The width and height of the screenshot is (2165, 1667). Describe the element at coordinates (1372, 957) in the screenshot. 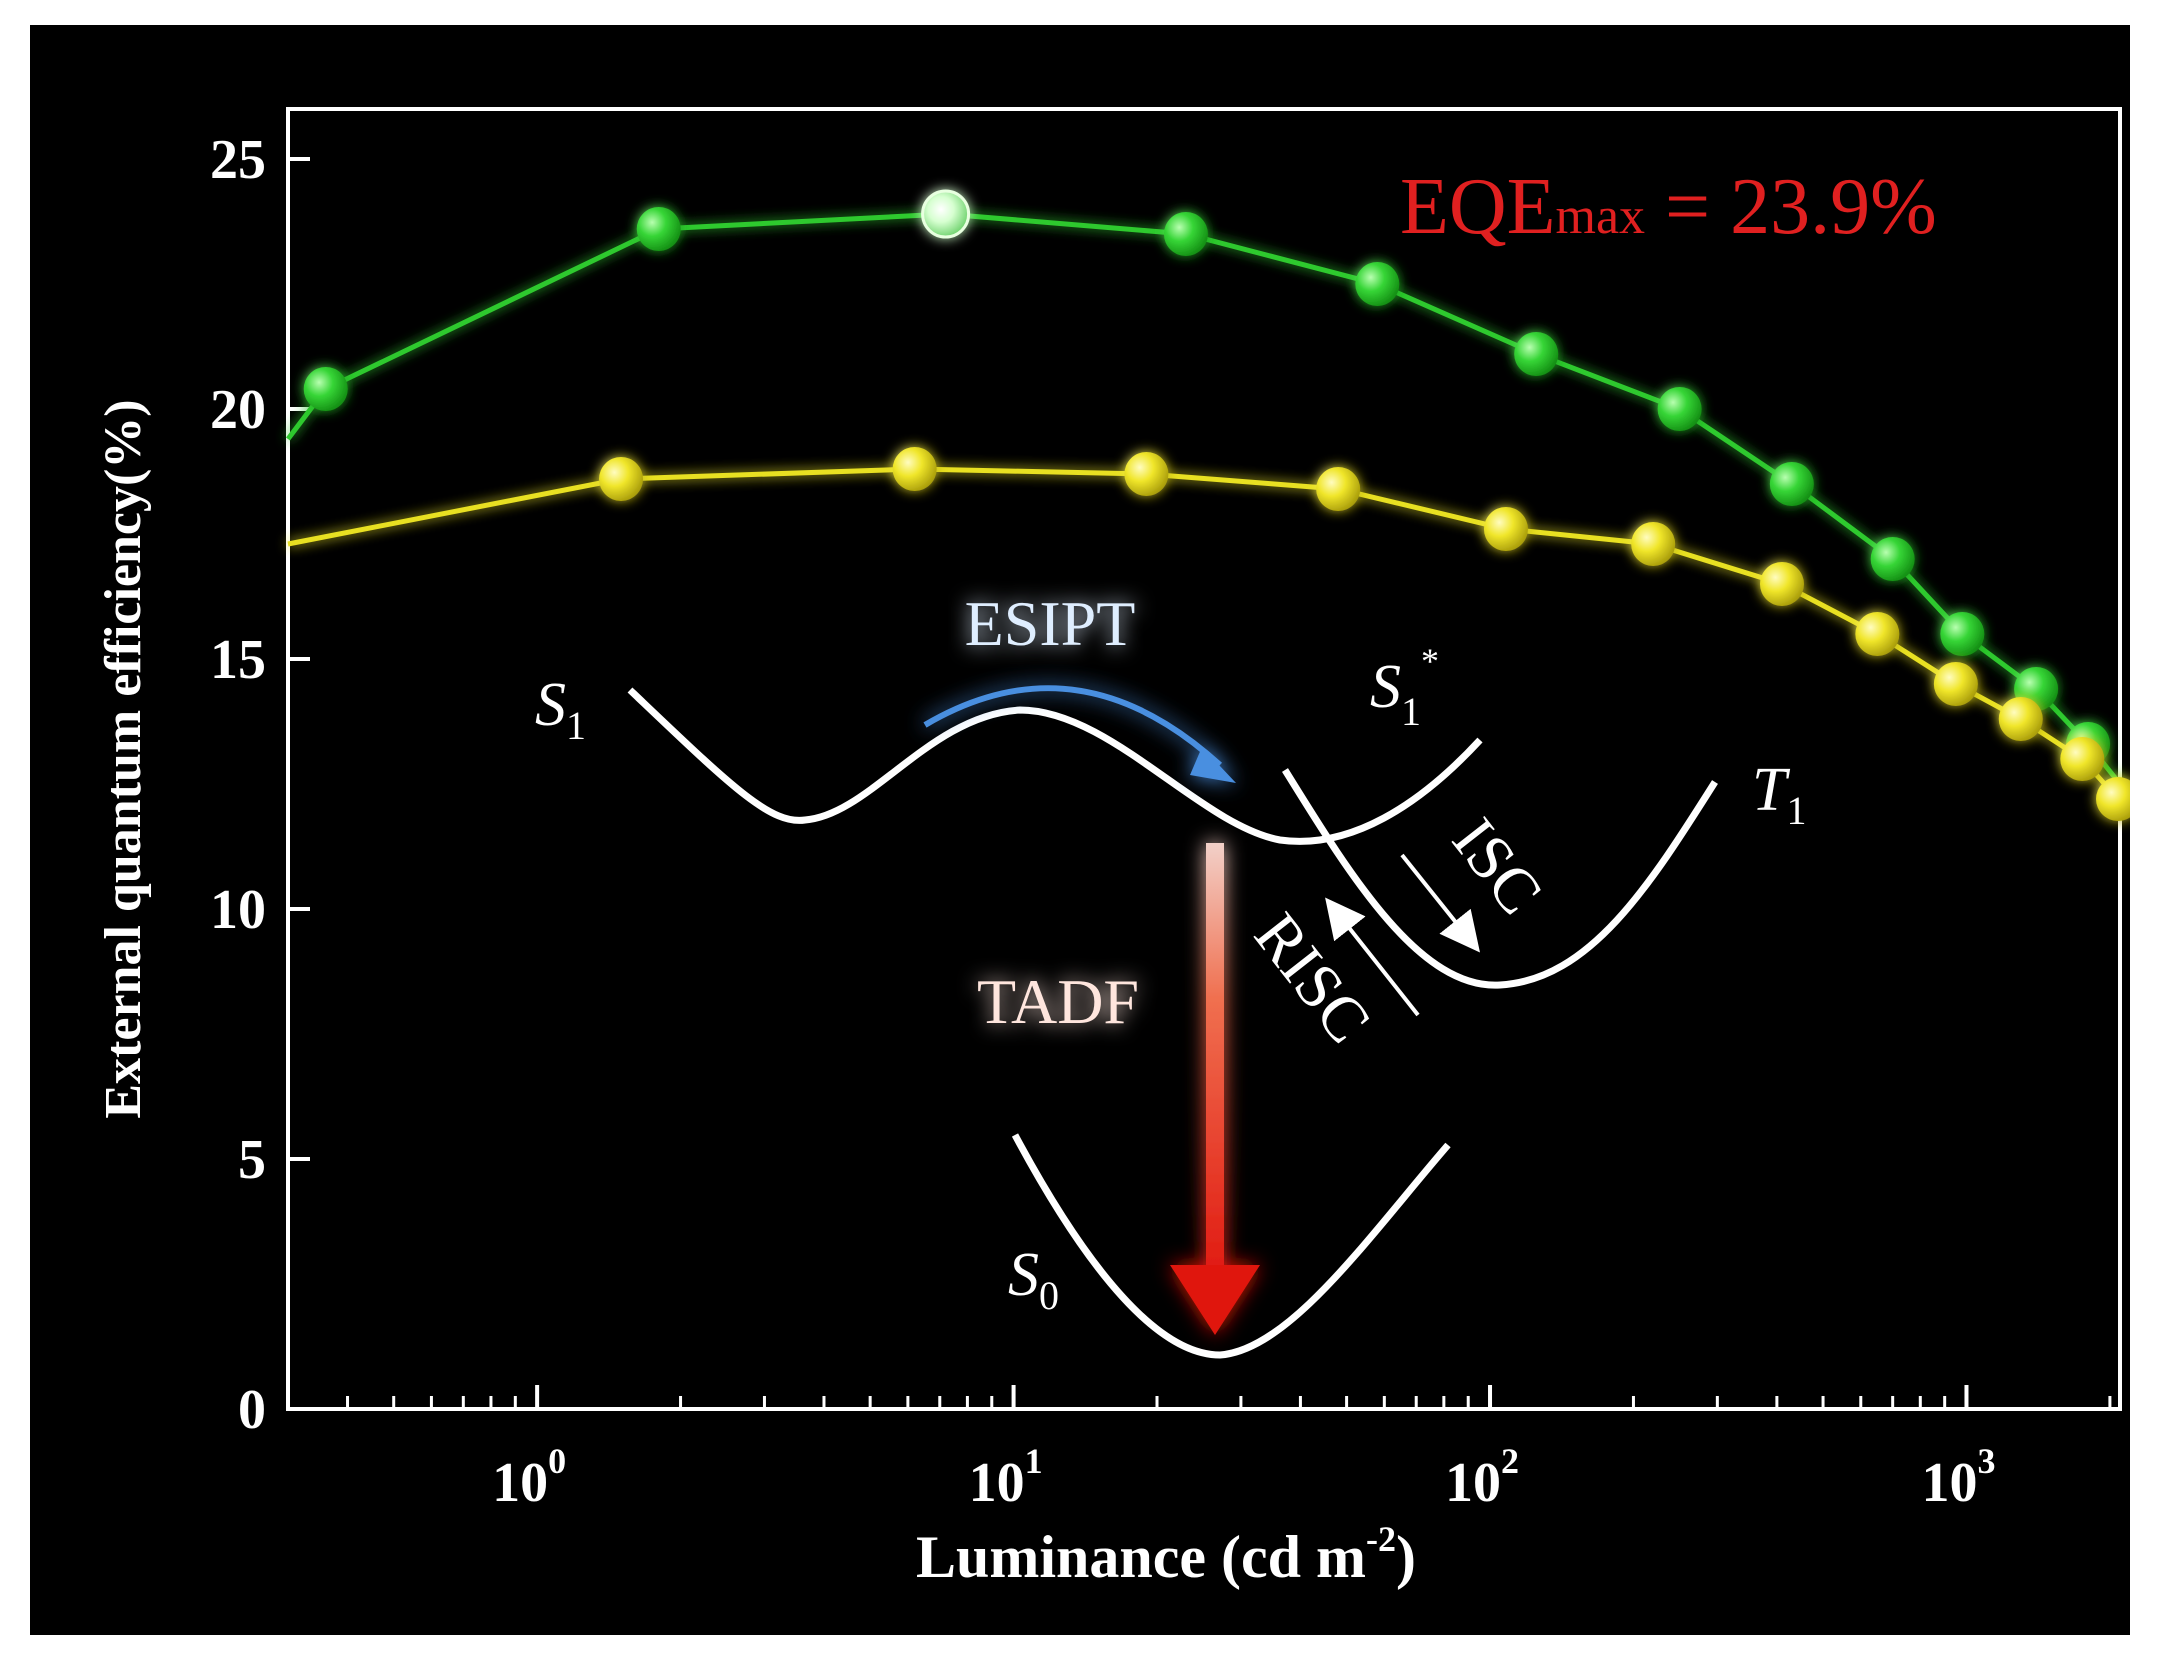

I see `risc-arrow` at that location.